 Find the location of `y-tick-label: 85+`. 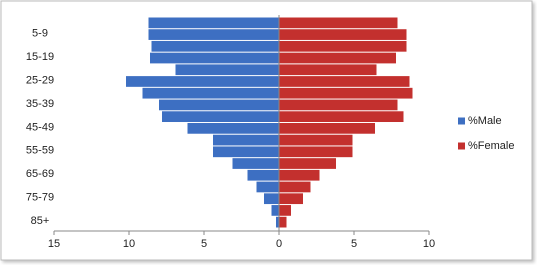

y-tick-label: 85+ is located at coordinates (40, 221).